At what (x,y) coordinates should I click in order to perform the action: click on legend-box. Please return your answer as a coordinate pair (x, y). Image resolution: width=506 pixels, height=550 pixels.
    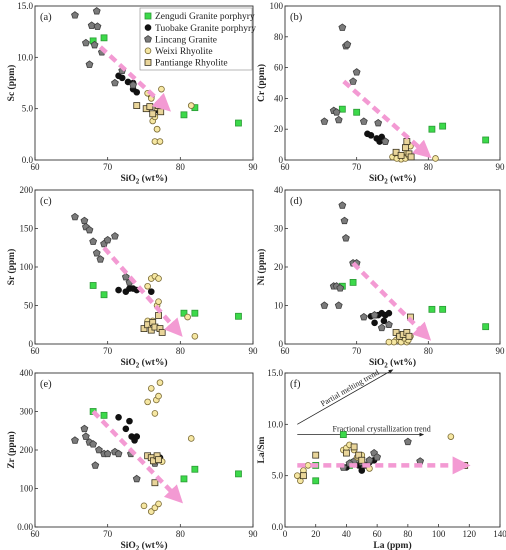
    Looking at the image, I should click on (196, 39).